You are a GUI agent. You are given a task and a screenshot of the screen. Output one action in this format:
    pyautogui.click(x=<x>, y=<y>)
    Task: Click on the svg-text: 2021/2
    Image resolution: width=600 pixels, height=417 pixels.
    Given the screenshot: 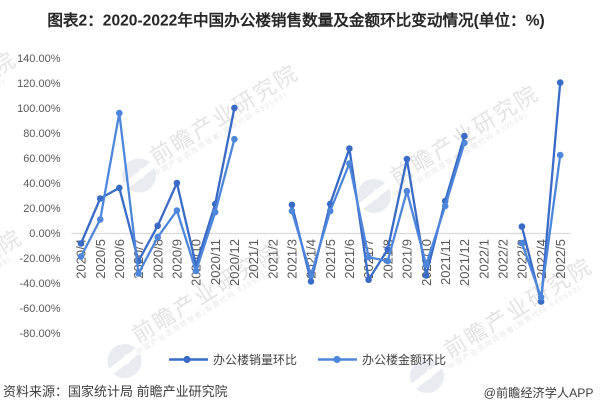 What is the action you would take?
    pyautogui.click(x=272, y=259)
    